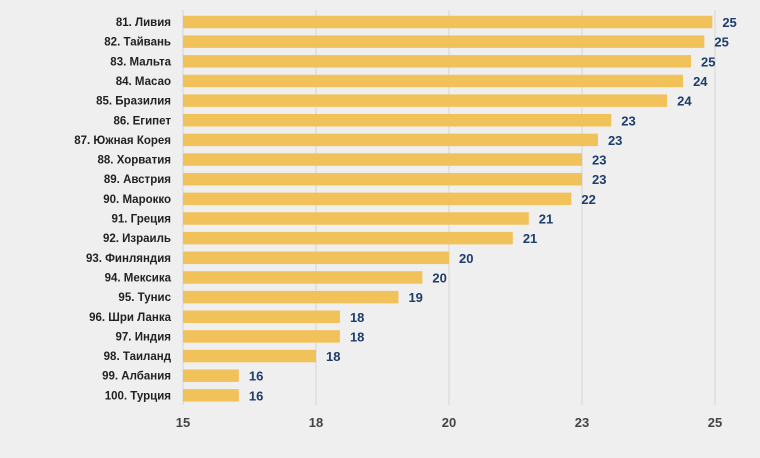 The width and height of the screenshot is (760, 458). Describe the element at coordinates (138, 357) in the screenshot. I see `category-label: 98. Таиланд` at that location.